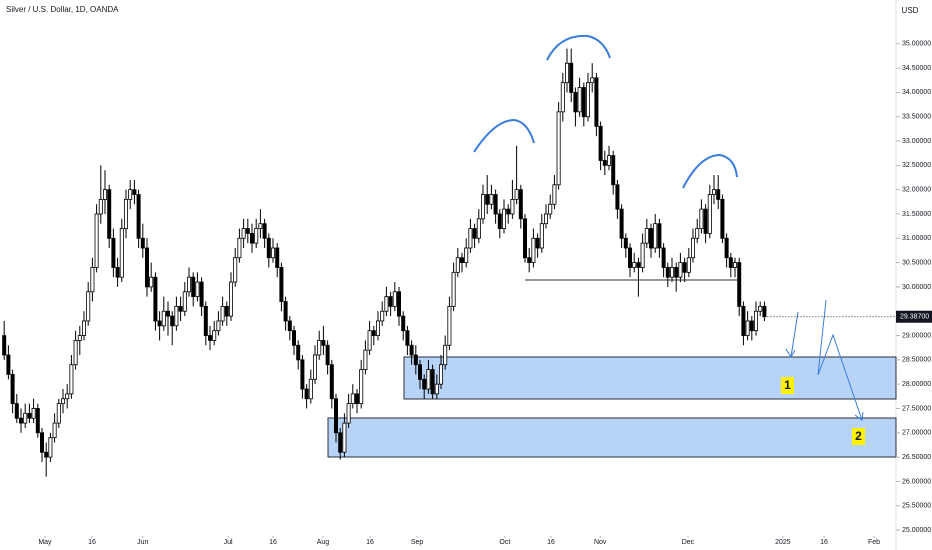 The image size is (932, 550). I want to click on y-tick-label: 35.00000, so click(916, 44).